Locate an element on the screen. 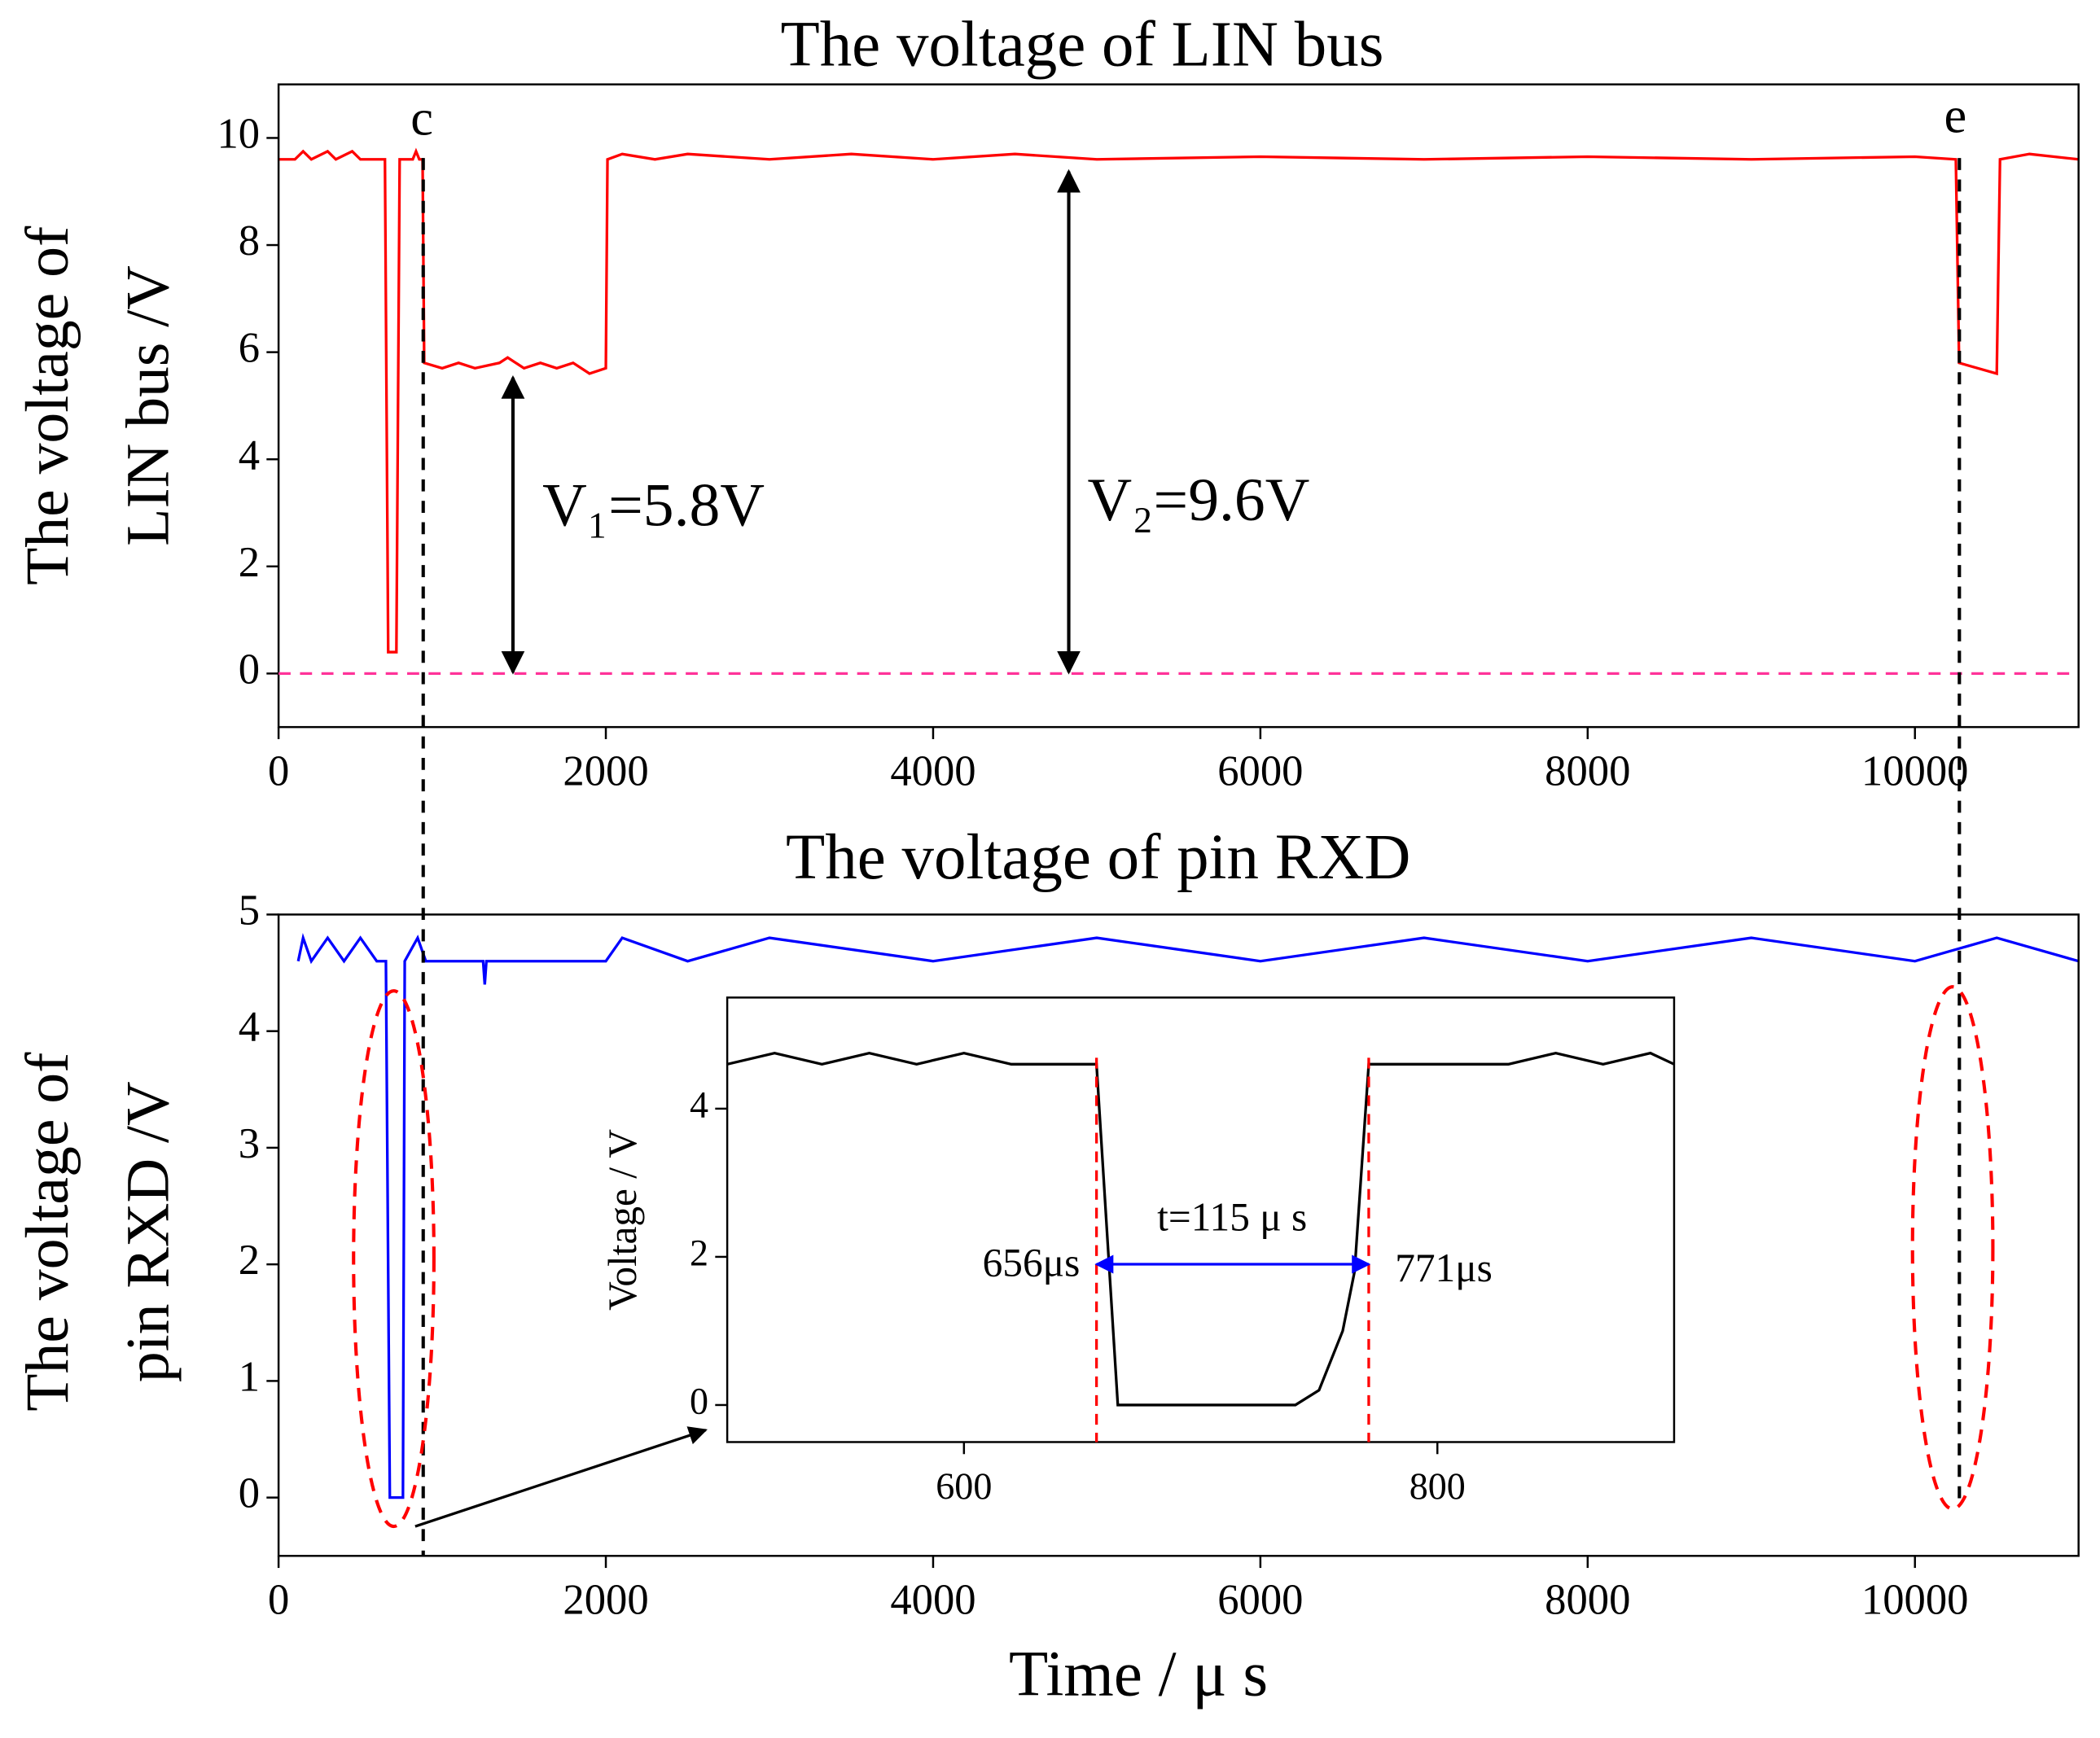 The height and width of the screenshot is (1738, 2100). annotation: c is located at coordinates (421, 118).